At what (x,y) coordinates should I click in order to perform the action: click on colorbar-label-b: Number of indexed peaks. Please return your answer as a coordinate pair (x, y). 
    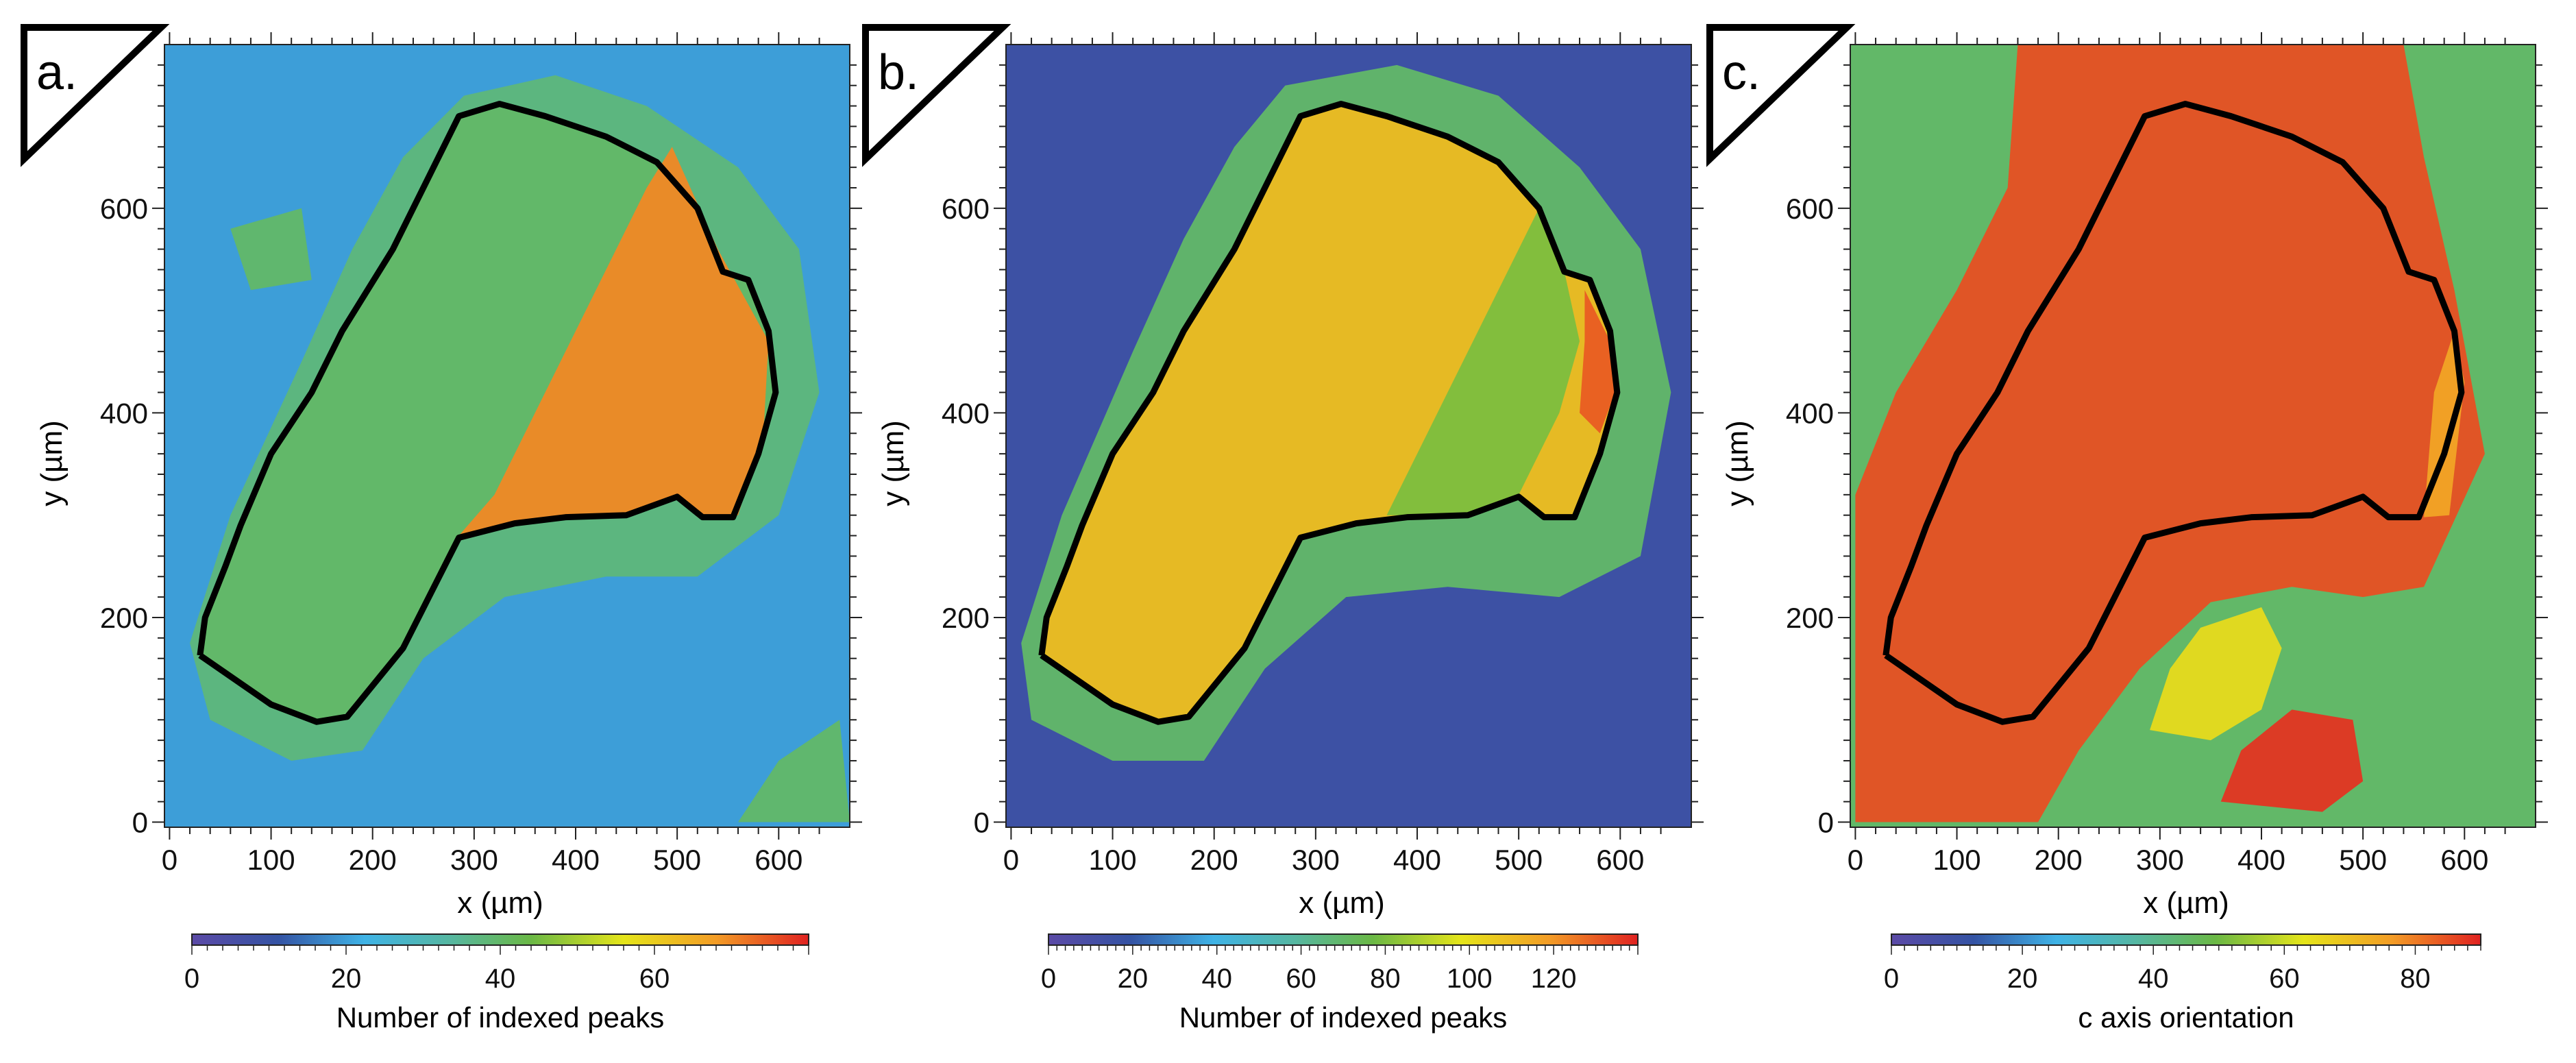
    Looking at the image, I should click on (1344, 1017).